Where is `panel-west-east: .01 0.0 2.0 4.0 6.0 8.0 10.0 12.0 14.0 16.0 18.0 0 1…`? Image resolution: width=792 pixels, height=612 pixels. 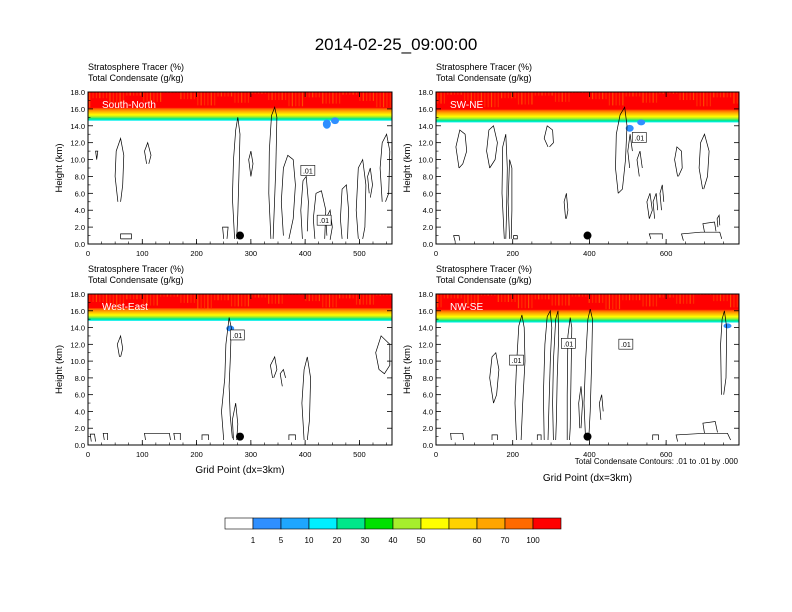
panel-west-east: .01 0.0 2.0 4.0 6.0 8.0 10.0 12.0 14.0 16.0 18.0 0 1… is located at coordinates (223, 370).